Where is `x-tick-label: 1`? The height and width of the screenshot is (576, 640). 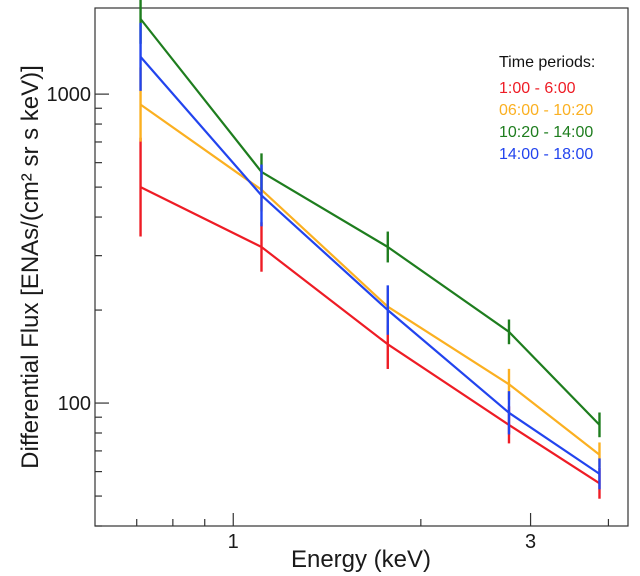 x-tick-label: 1 is located at coordinates (233, 542).